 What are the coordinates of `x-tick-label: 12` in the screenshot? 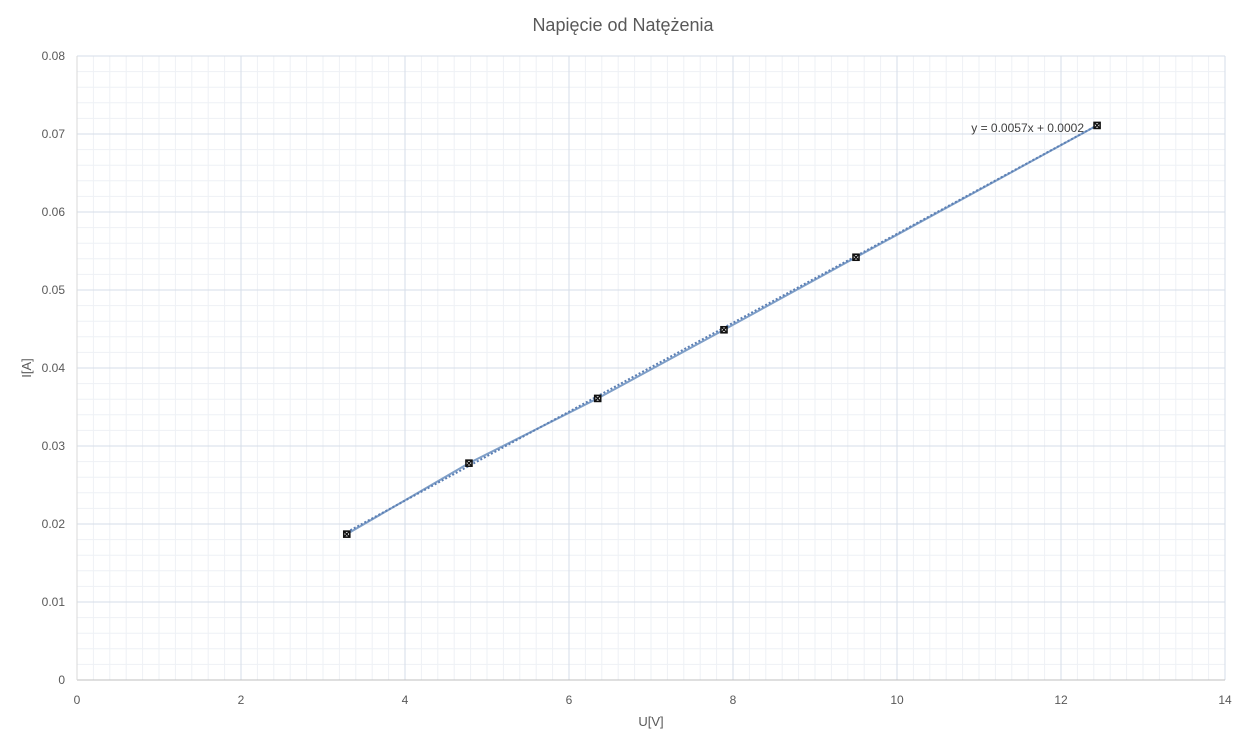 It's located at (1061, 700).